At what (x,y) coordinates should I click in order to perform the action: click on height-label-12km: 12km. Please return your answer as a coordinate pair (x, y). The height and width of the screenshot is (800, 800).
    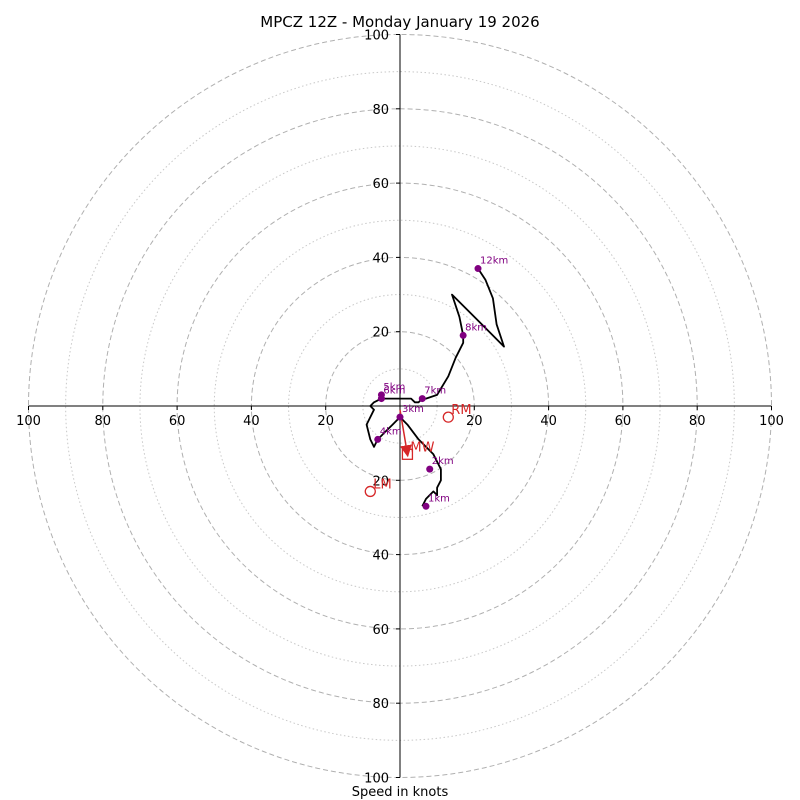
    Looking at the image, I should click on (494, 261).